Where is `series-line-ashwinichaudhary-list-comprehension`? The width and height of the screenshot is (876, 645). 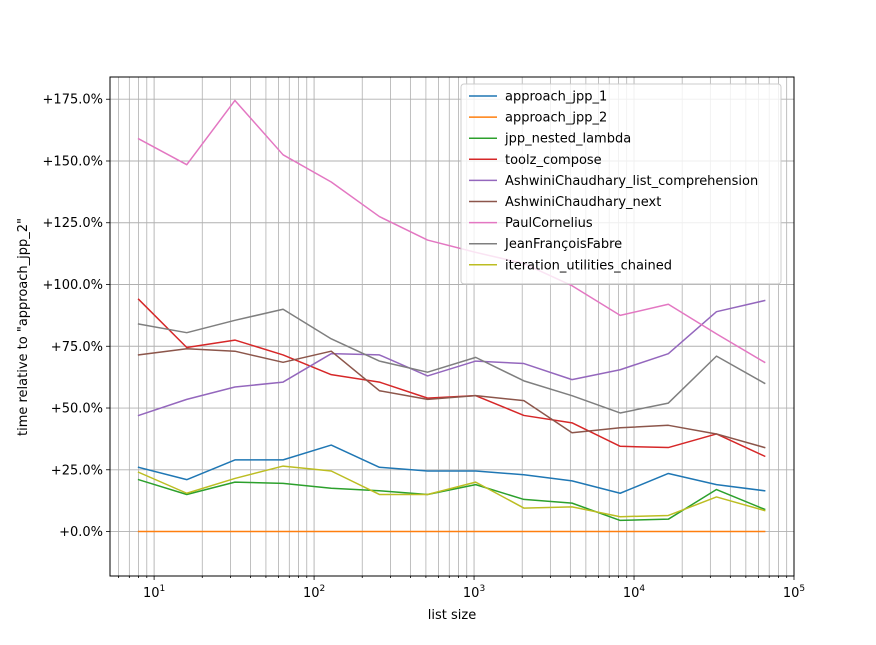 series-line-ashwinichaudhary-list-comprehension is located at coordinates (451, 358).